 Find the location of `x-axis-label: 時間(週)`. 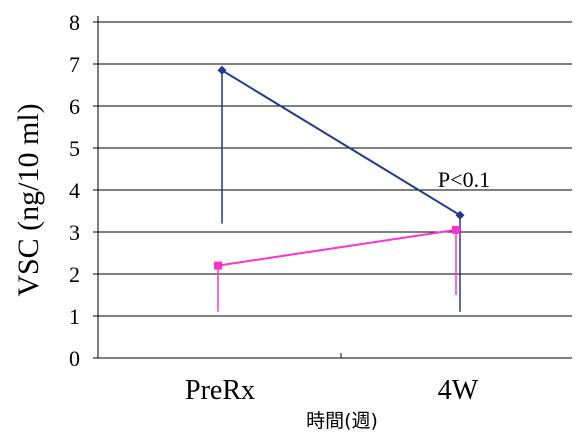

x-axis-label: 時間(週) is located at coordinates (342, 421).